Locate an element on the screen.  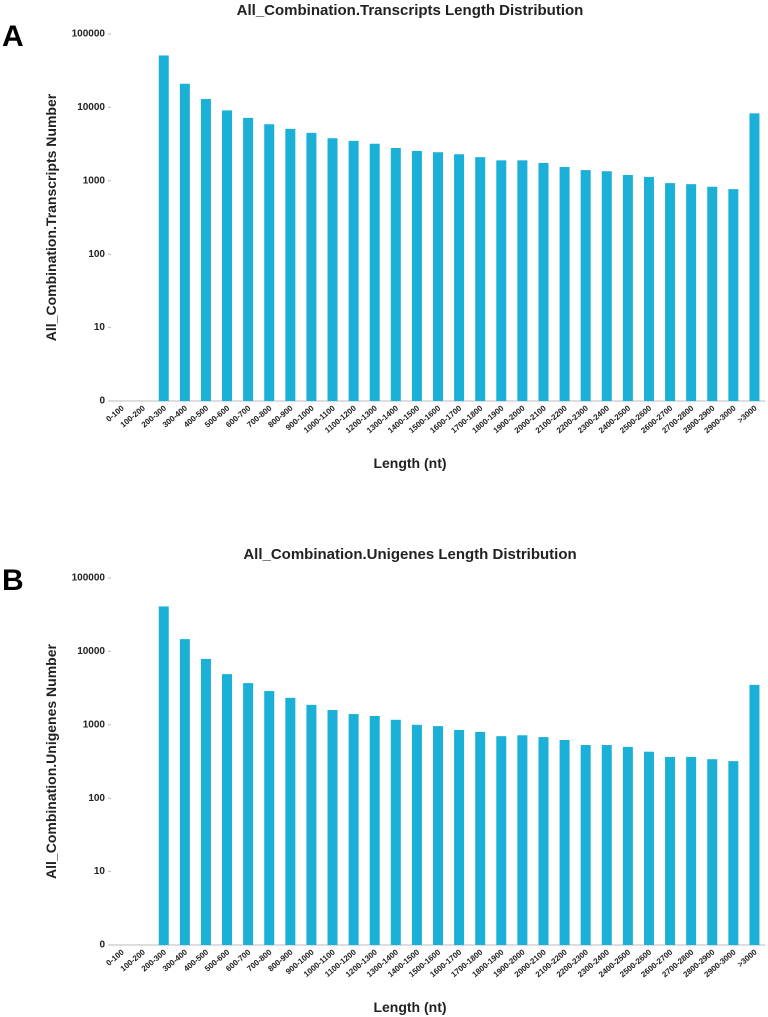
panel-label: A is located at coordinates (13, 36).